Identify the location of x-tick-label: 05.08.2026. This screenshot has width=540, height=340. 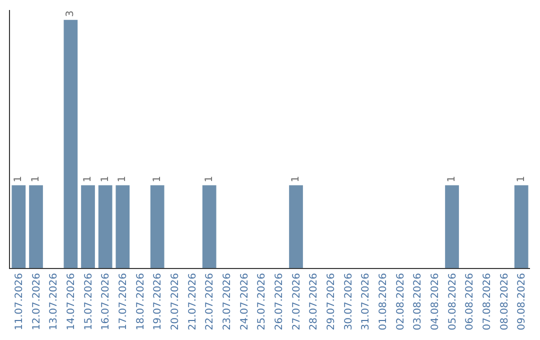
(452, 301).